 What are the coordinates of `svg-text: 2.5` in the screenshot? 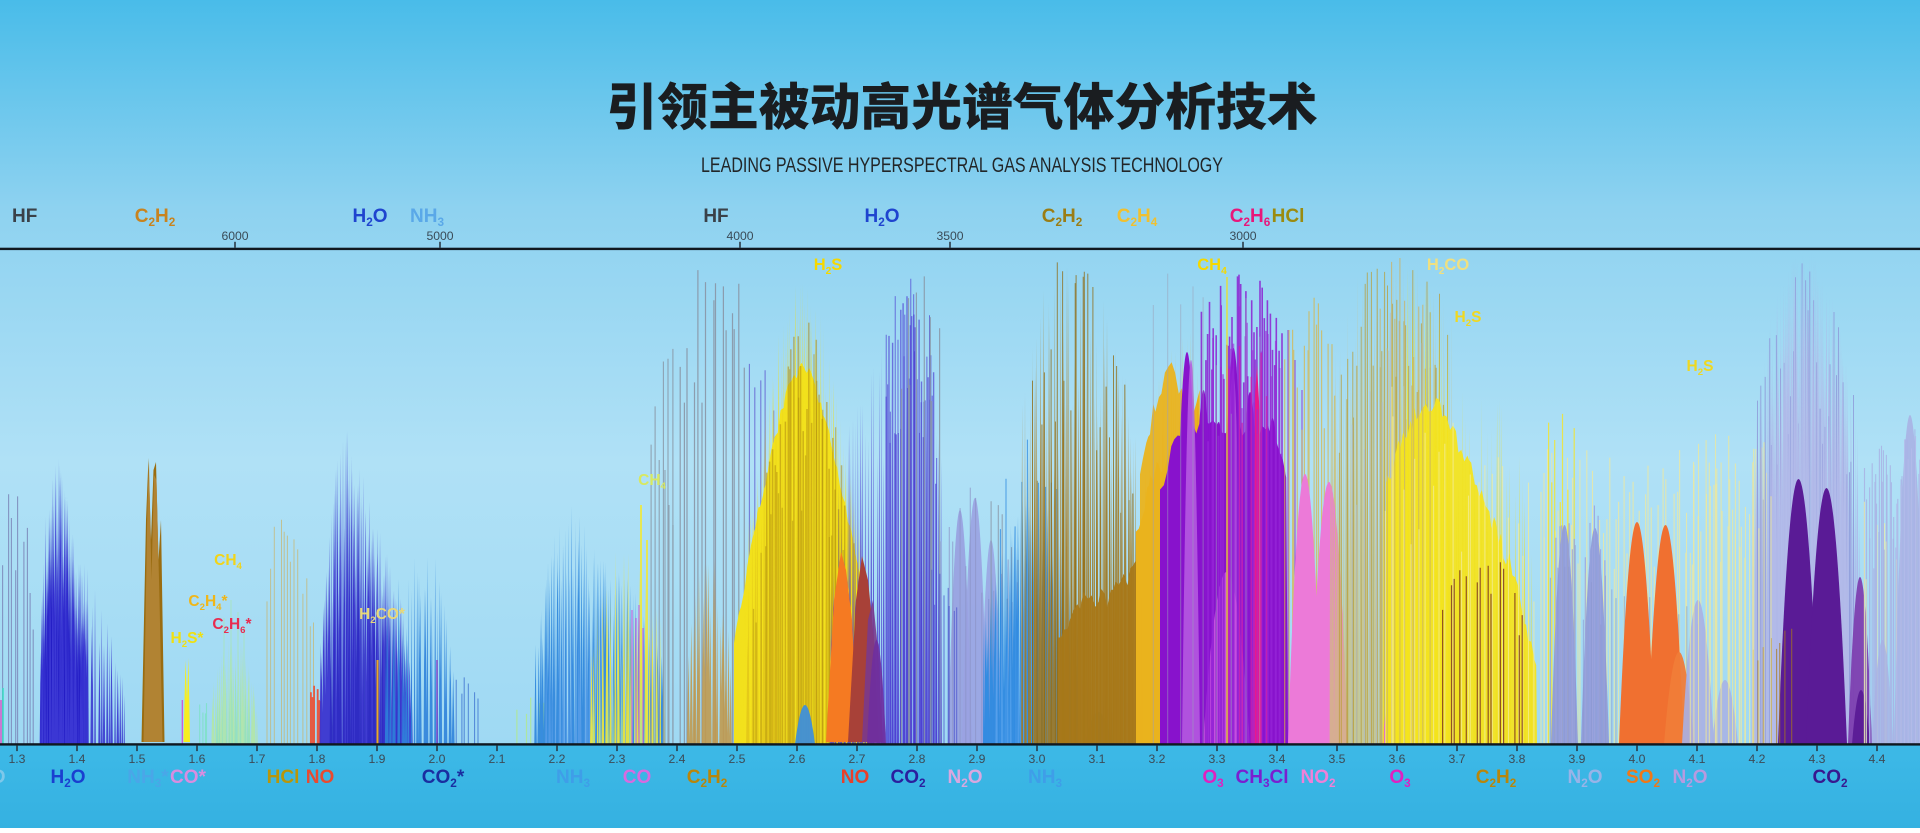 It's located at (737, 759).